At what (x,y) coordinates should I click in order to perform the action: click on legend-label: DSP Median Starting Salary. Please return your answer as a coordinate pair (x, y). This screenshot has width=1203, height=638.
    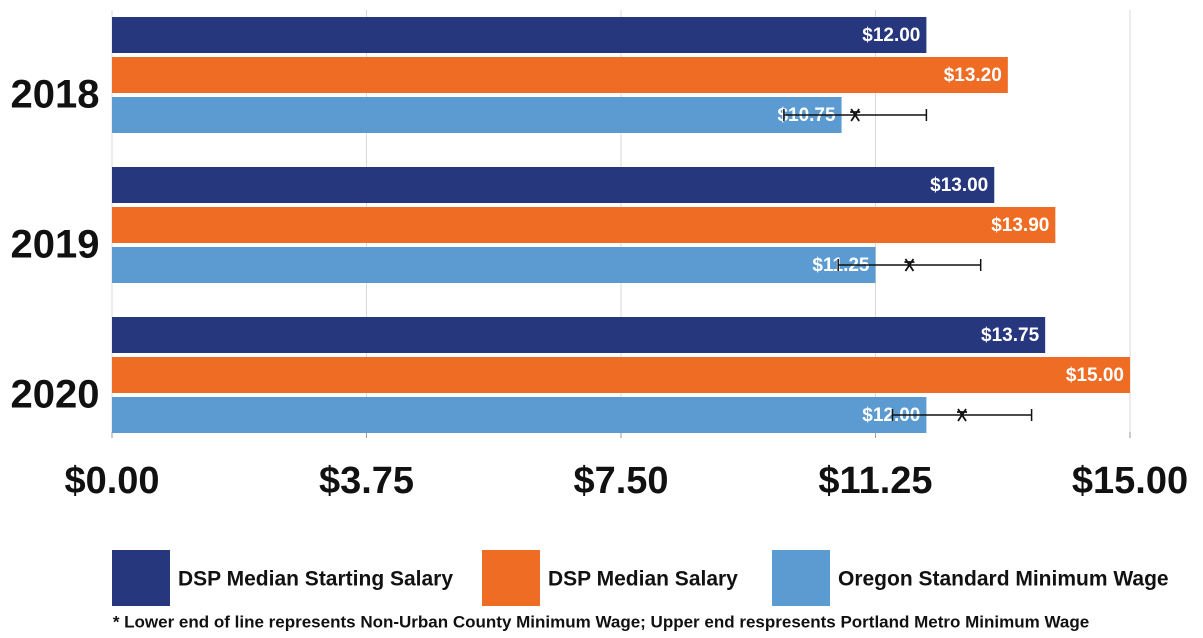
    Looking at the image, I should click on (315, 579).